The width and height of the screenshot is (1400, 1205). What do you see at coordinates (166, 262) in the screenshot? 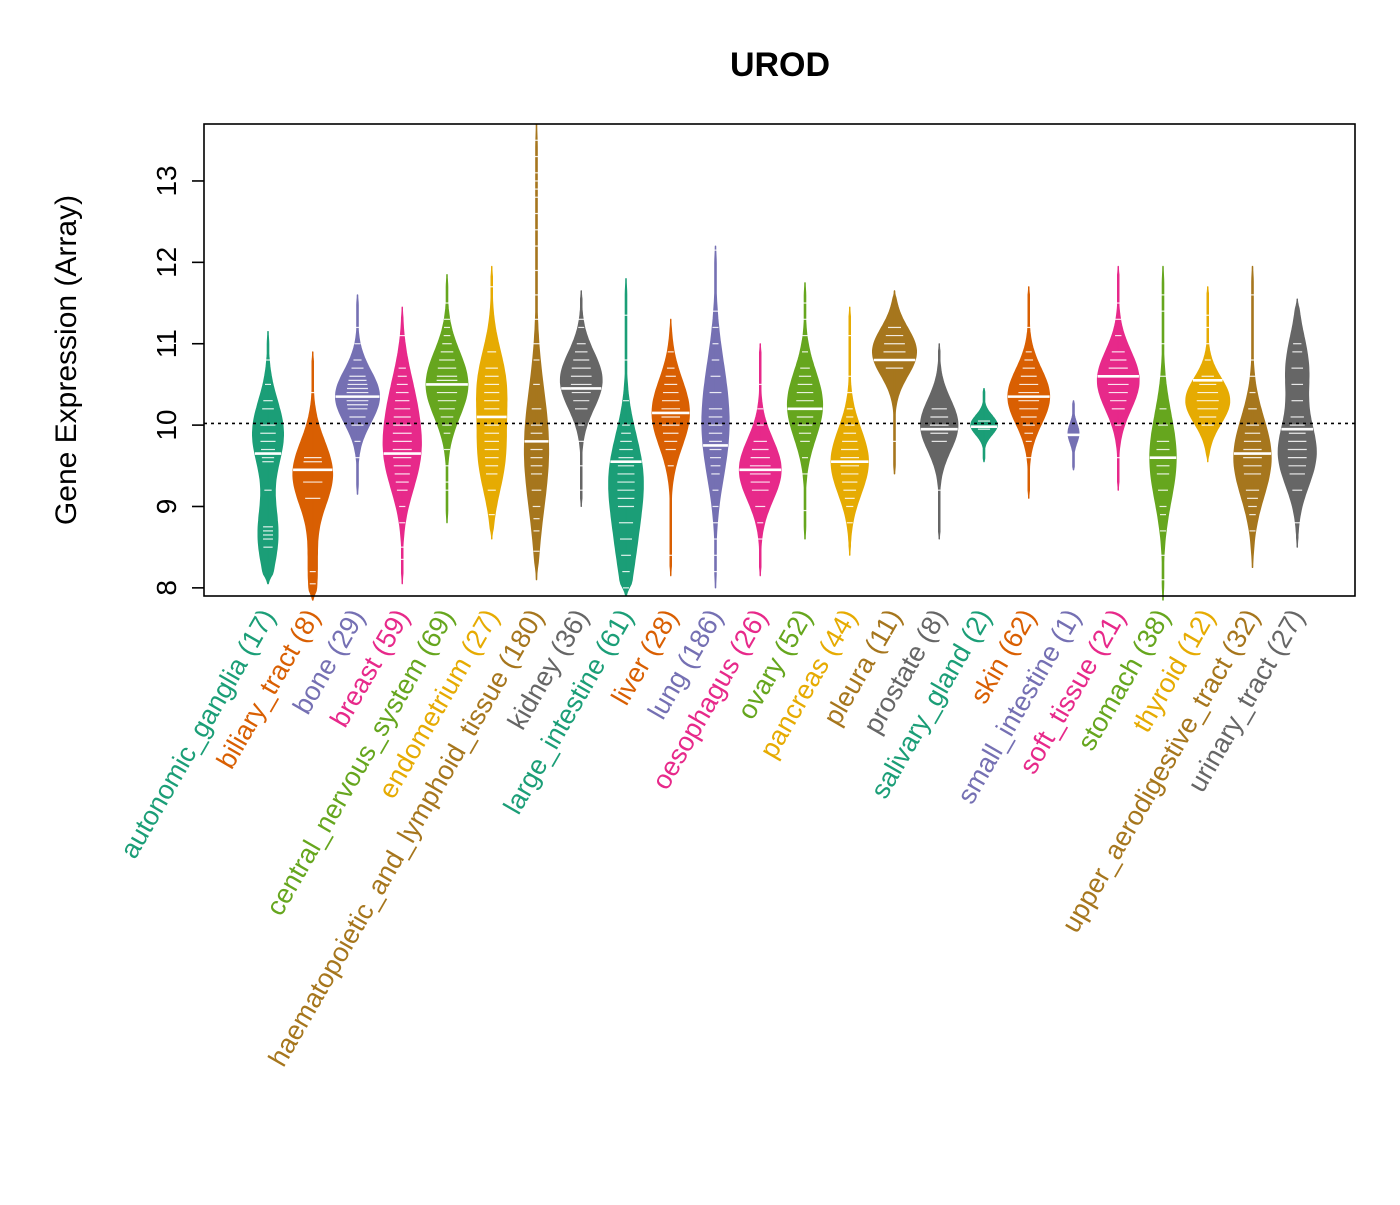
I see `y-tick-label: 12` at bounding box center [166, 262].